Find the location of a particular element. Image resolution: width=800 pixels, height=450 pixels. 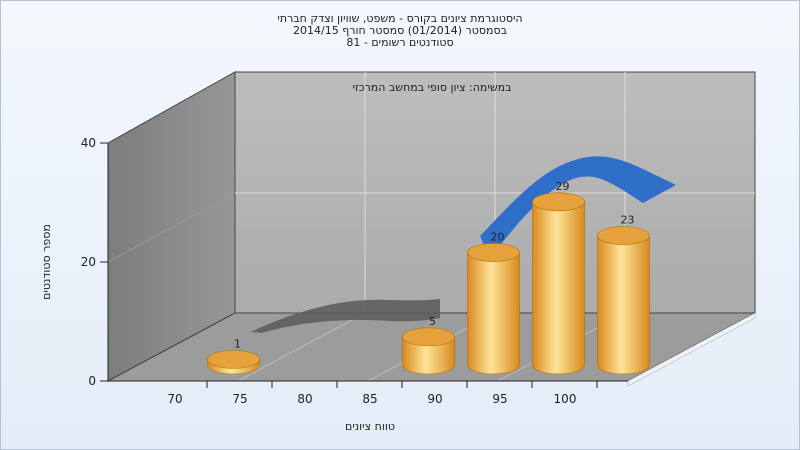

y-tick-label: 20 is located at coordinates (88, 262).